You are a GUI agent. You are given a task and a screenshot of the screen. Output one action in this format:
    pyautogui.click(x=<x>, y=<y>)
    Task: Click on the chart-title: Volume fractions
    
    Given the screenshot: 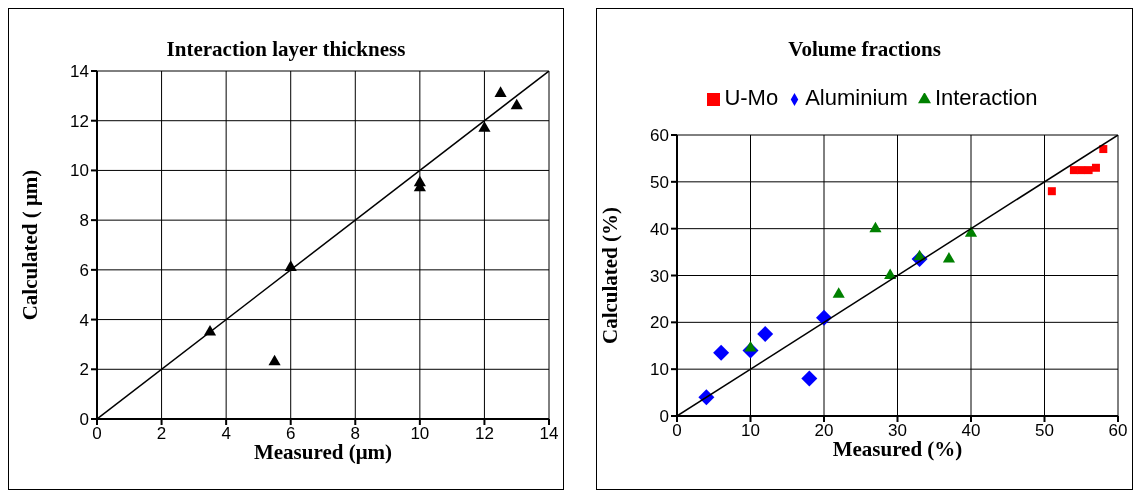 What is the action you would take?
    pyautogui.click(x=864, y=49)
    